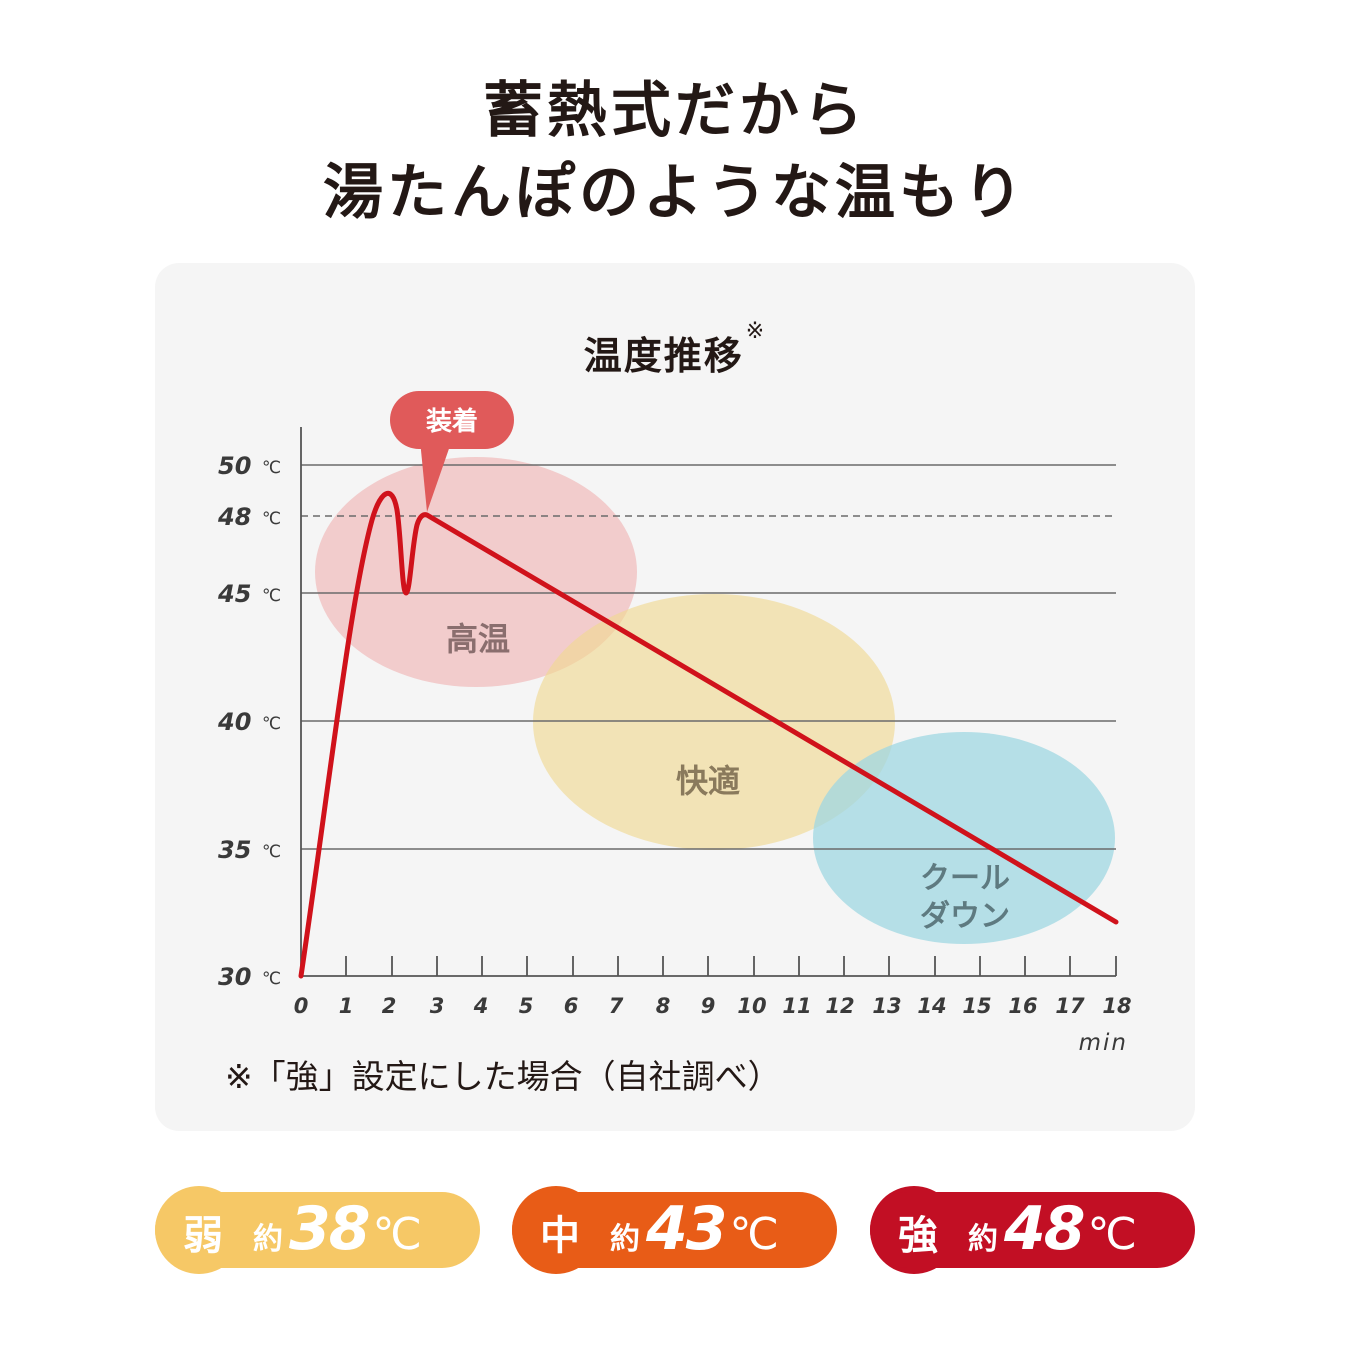  I want to click on badge-level: 弱, so click(203, 1236).